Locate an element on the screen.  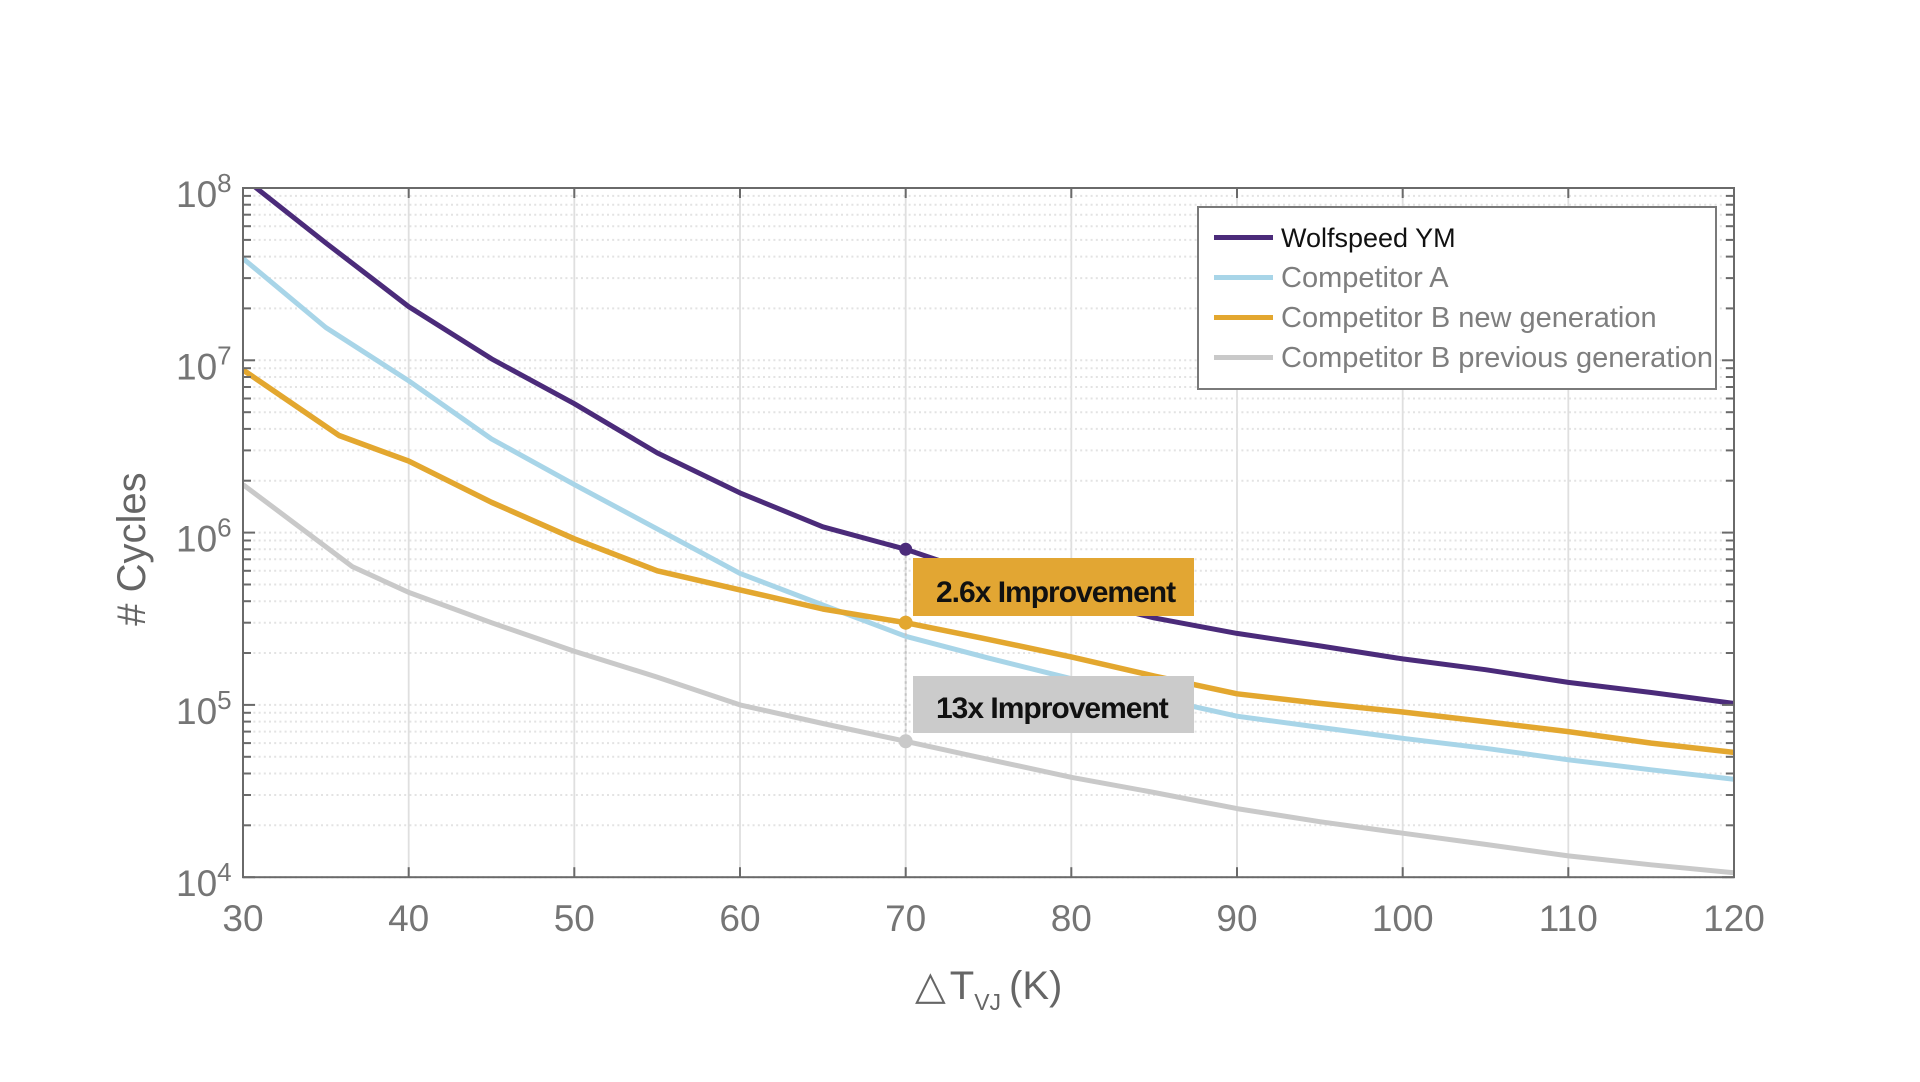
svg-text: 80 is located at coordinates (1071, 918).